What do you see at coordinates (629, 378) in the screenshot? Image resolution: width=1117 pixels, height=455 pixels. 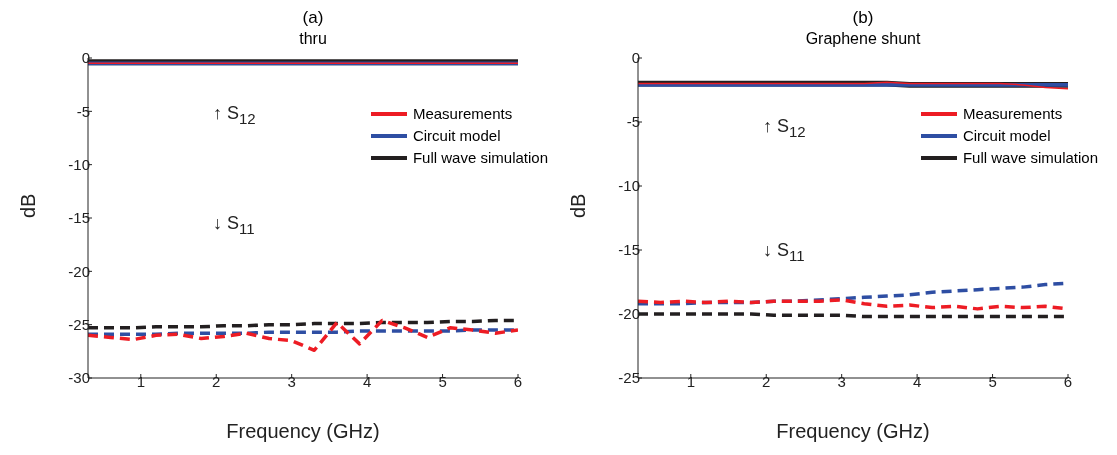 I see `y-tick-label: -25` at bounding box center [629, 378].